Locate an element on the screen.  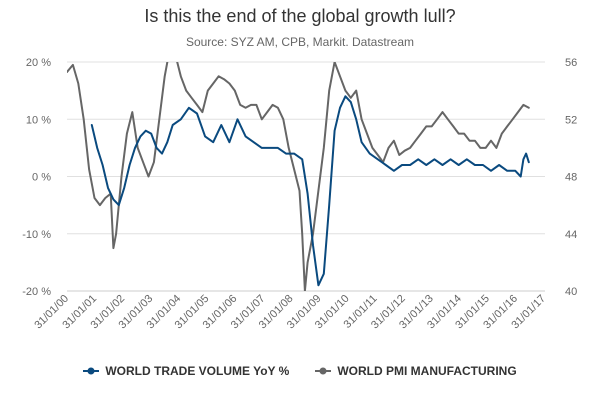
legend-swatch-pmi is located at coordinates (323, 371).